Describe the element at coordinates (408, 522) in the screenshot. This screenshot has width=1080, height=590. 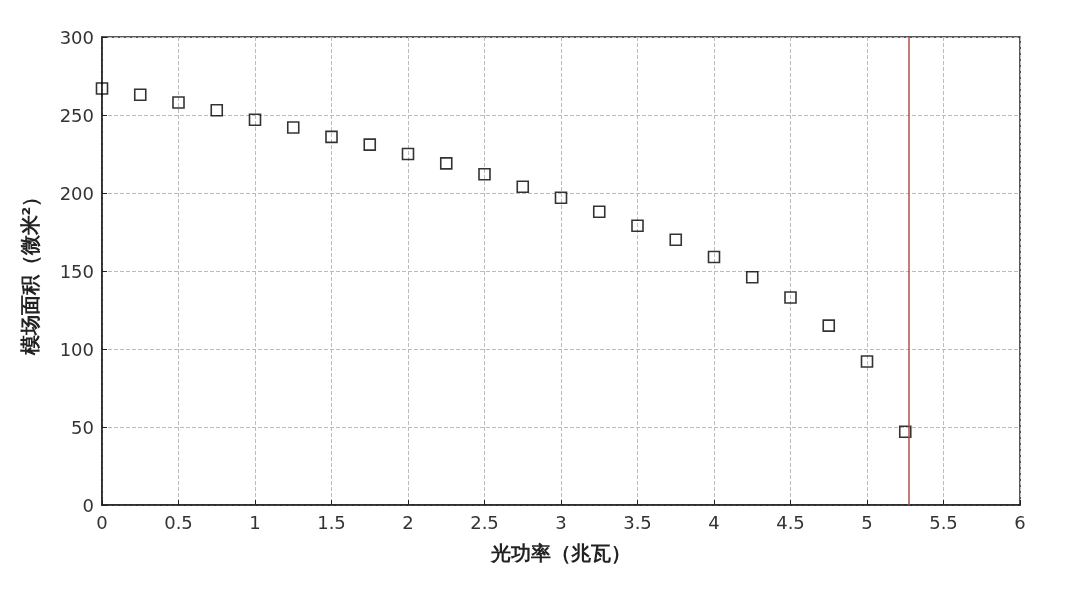
I see `x-tick-label: 2` at that location.